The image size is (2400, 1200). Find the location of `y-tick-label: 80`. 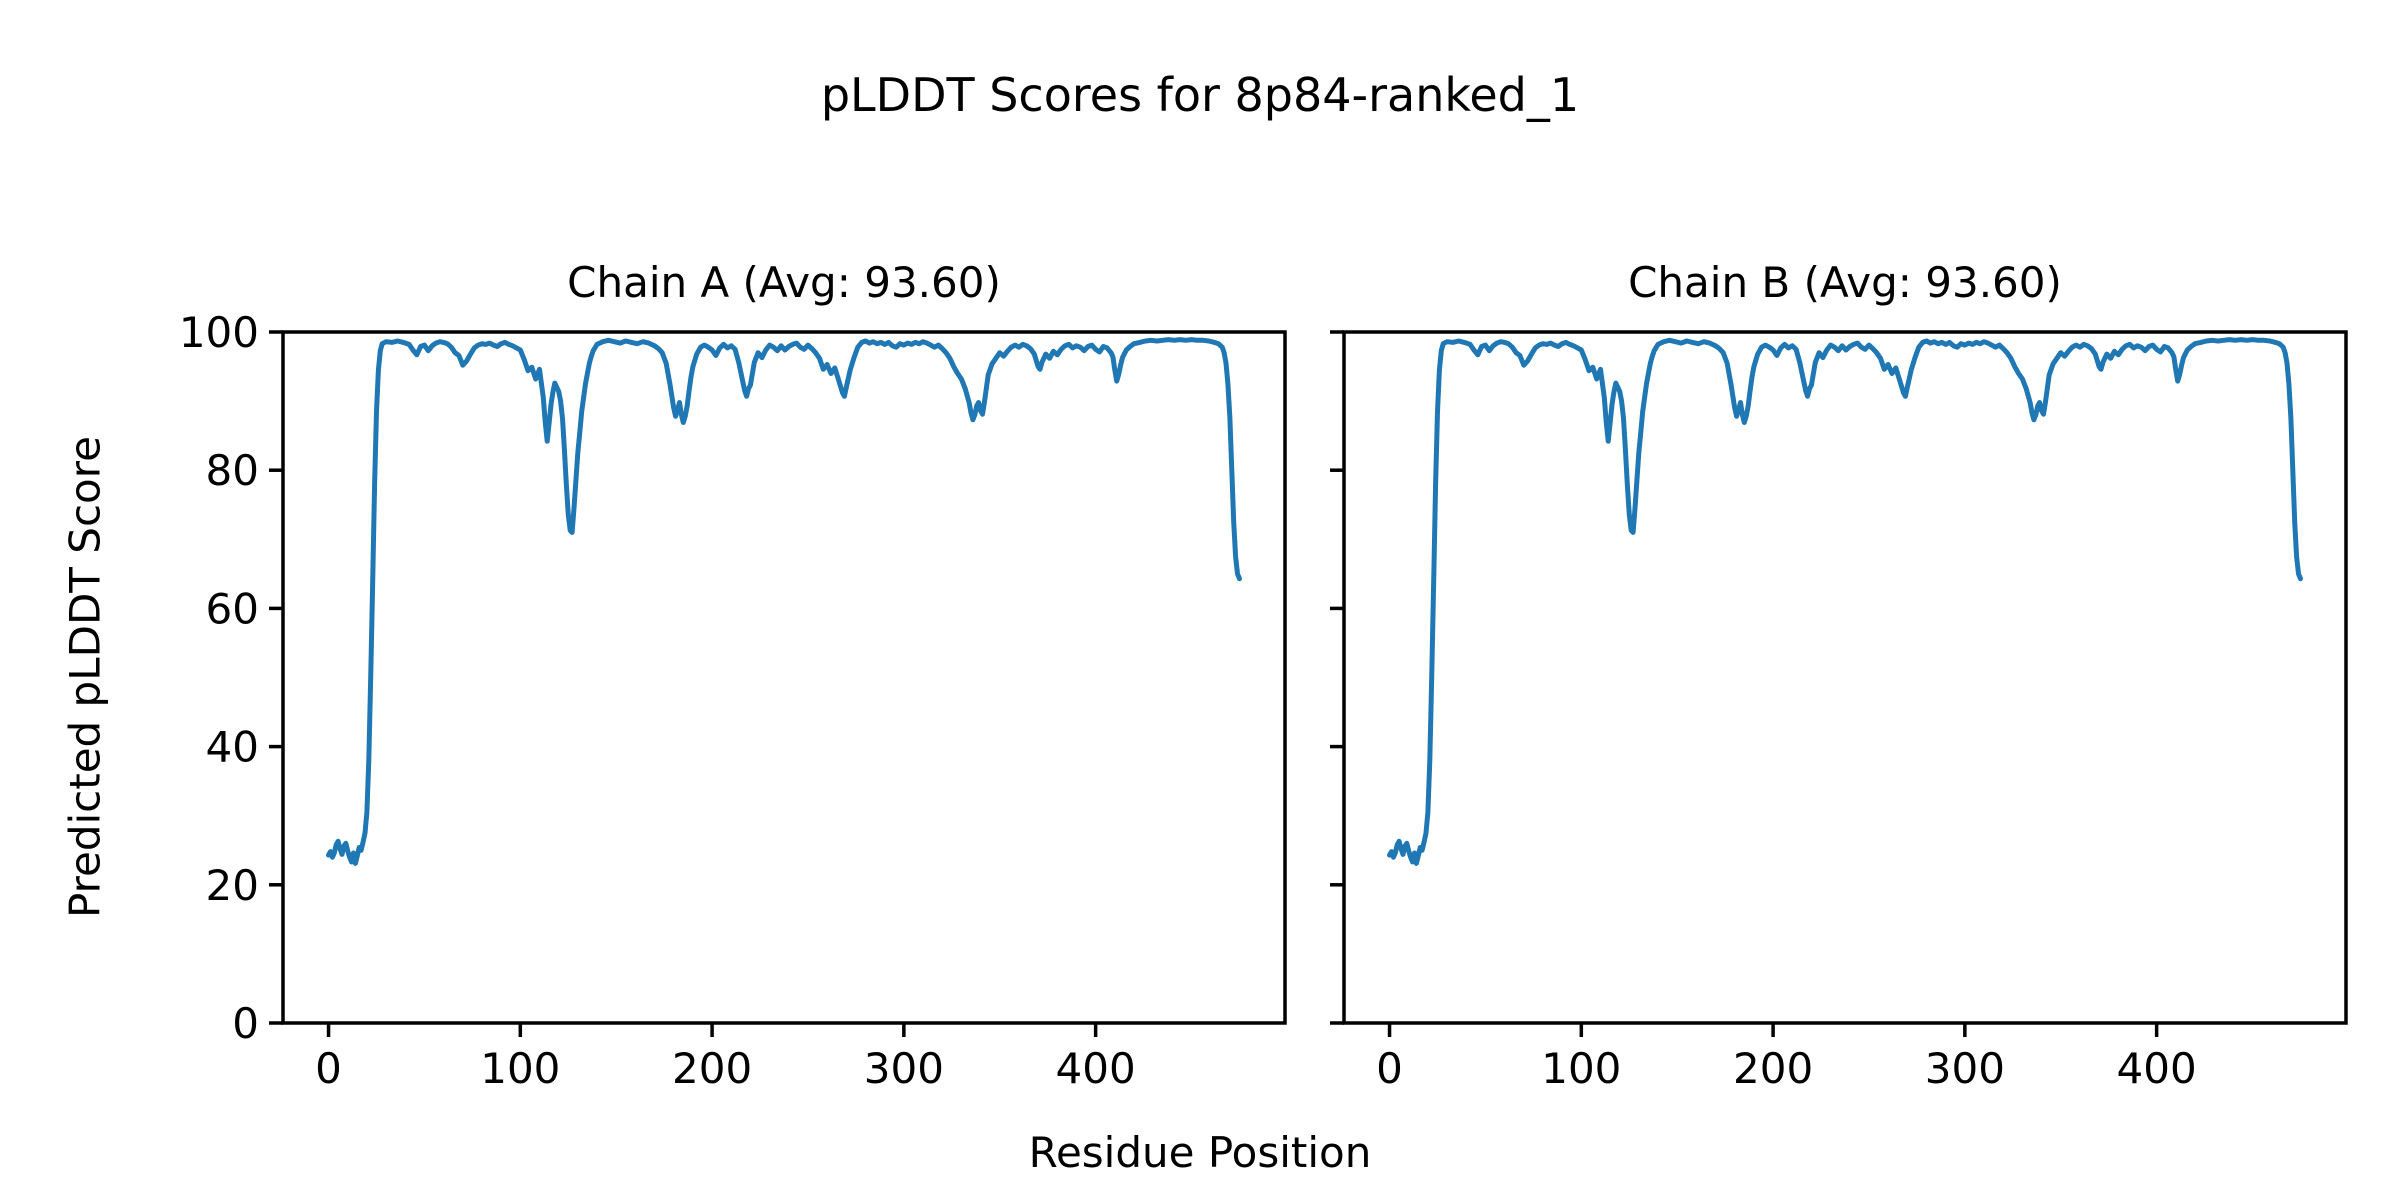

y-tick-label: 80 is located at coordinates (232, 470).